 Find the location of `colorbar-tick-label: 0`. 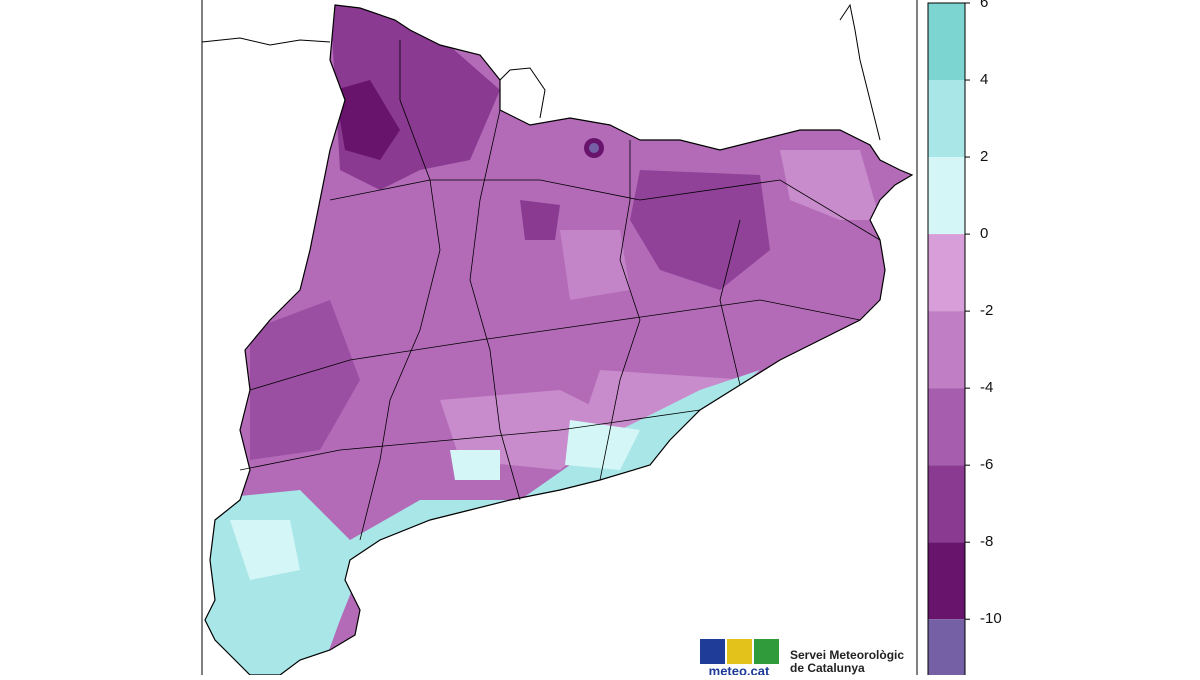

colorbar-tick-label: 0 is located at coordinates (984, 233).